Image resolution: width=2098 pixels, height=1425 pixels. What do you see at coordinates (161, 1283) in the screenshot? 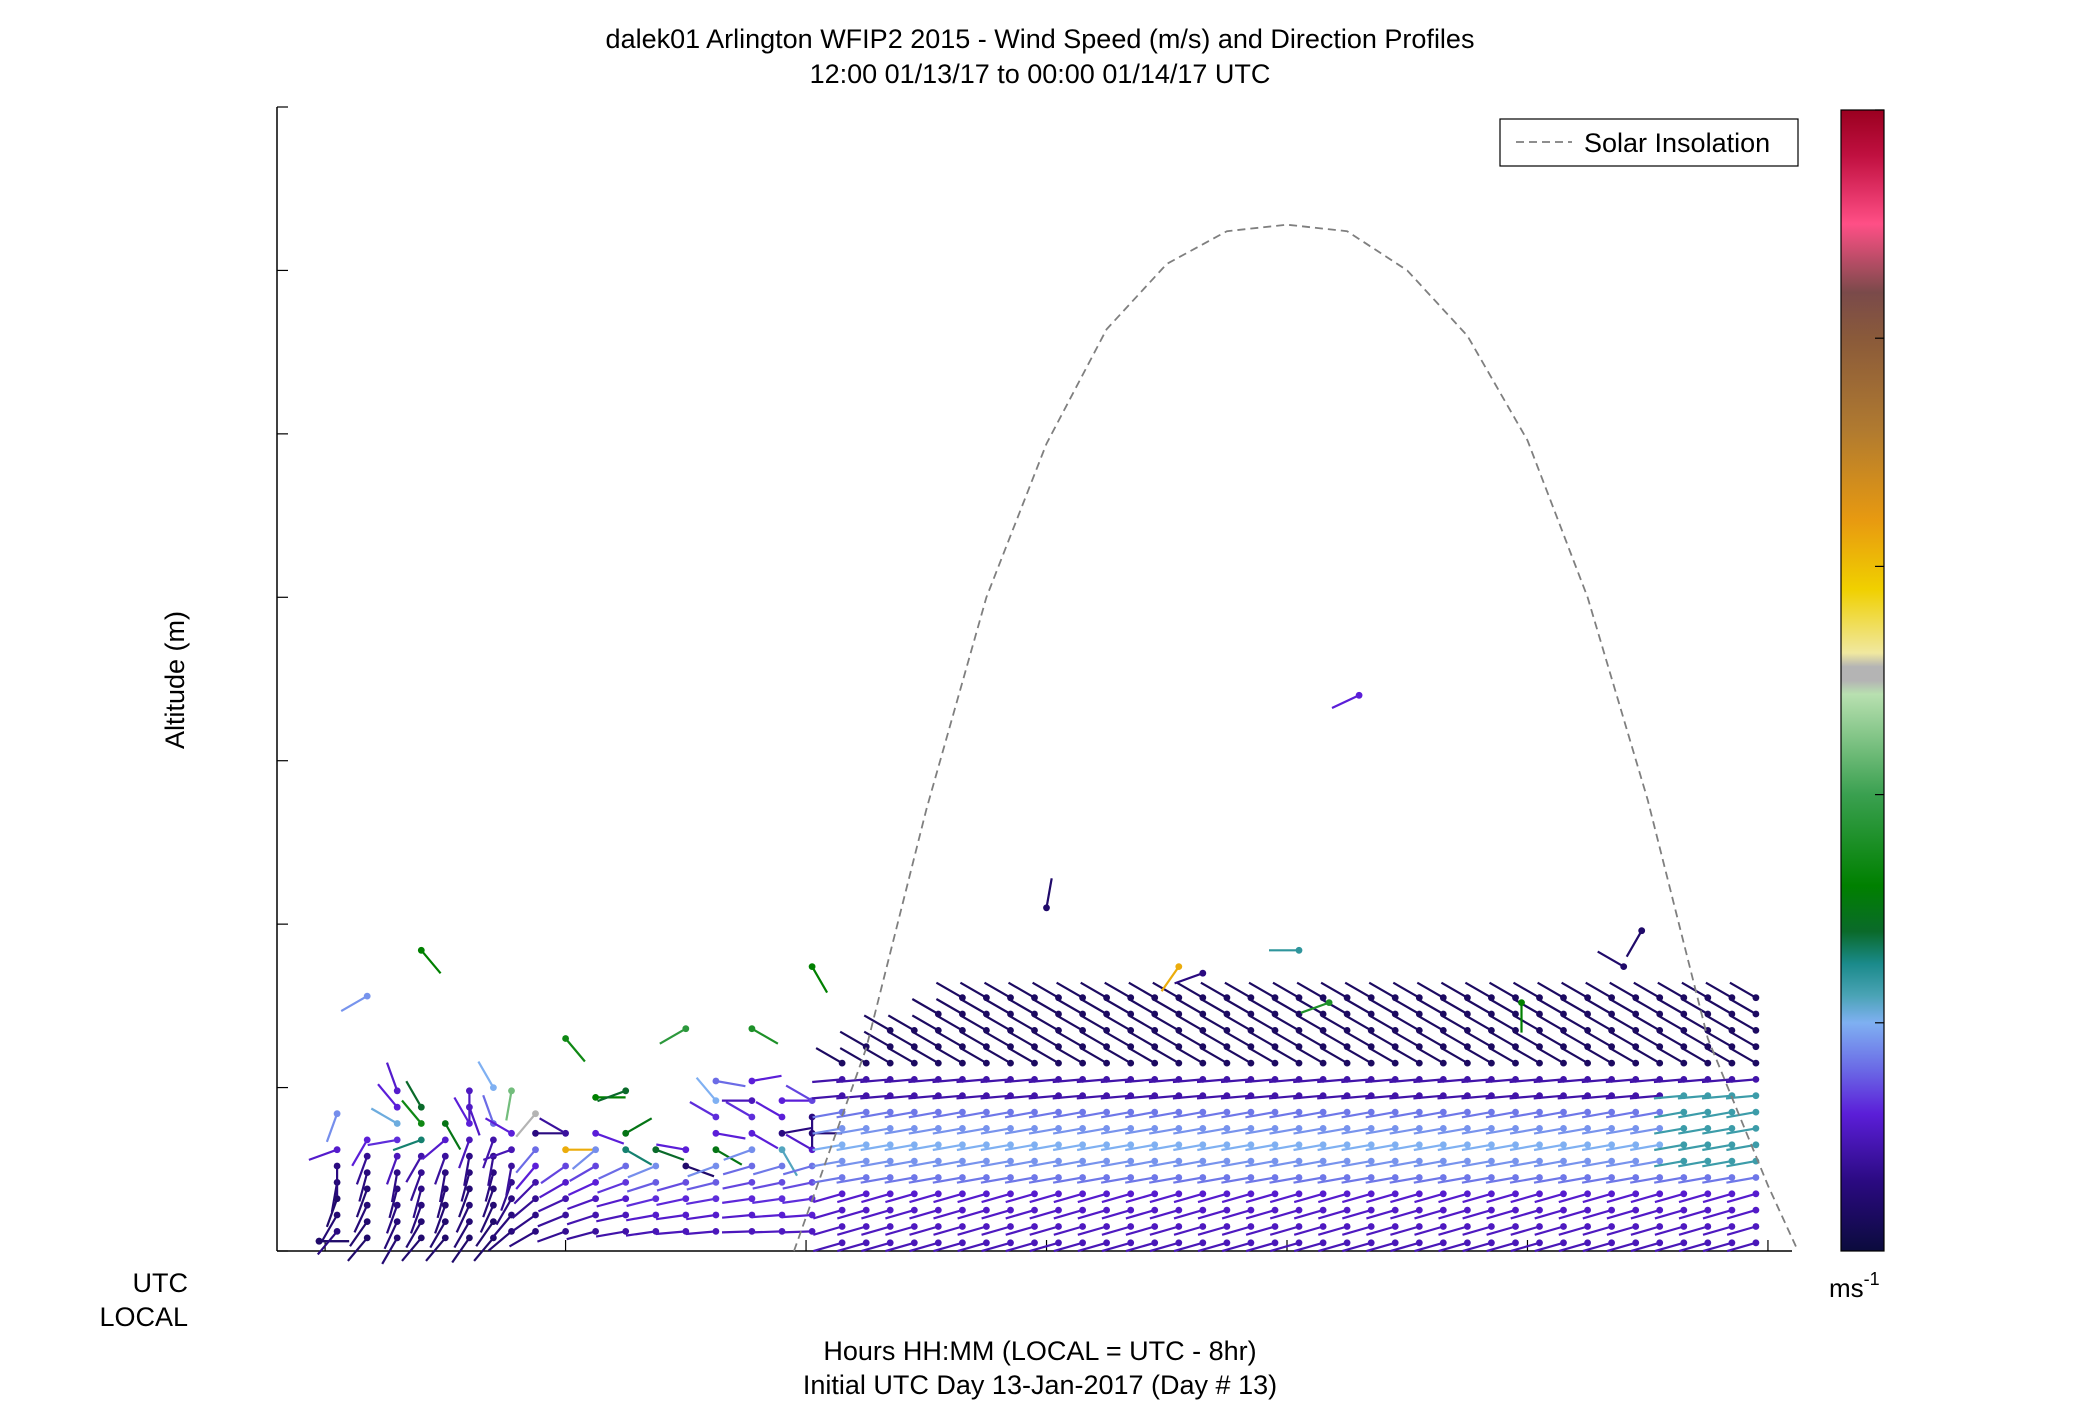
I see `row-label-utc: UTC` at bounding box center [161, 1283].